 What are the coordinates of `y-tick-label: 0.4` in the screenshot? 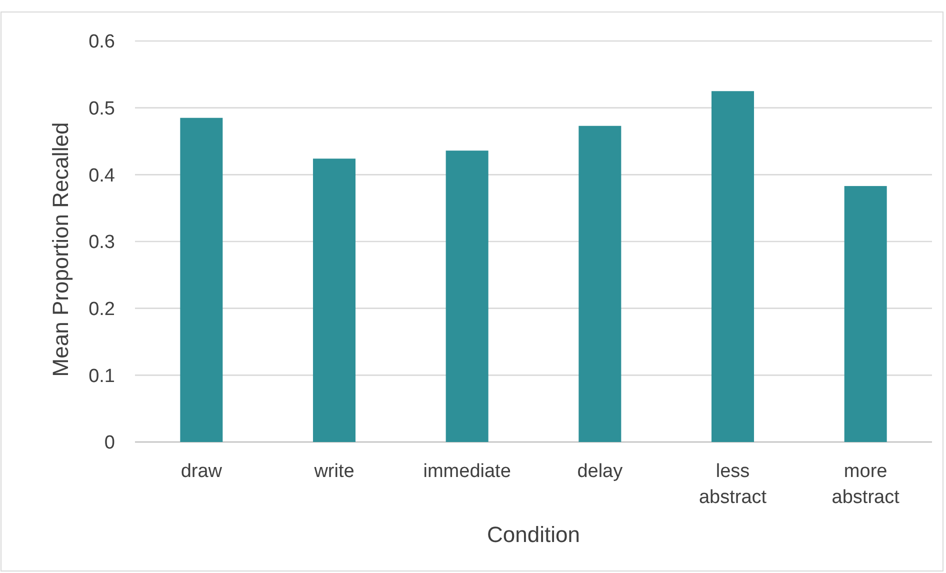 It's located at (102, 175).